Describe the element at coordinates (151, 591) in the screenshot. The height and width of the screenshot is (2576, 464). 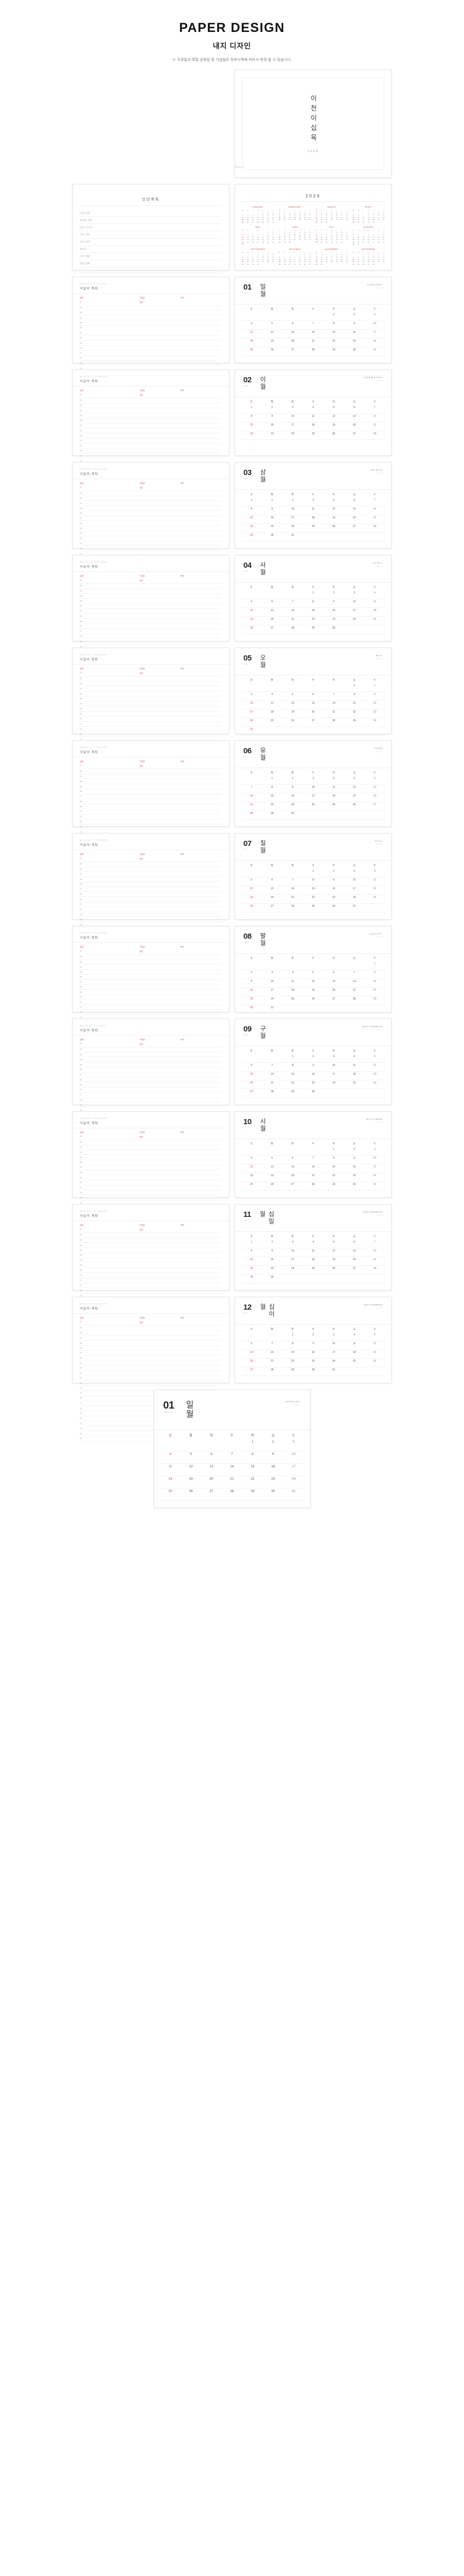
I see `table-row: 03` at that location.